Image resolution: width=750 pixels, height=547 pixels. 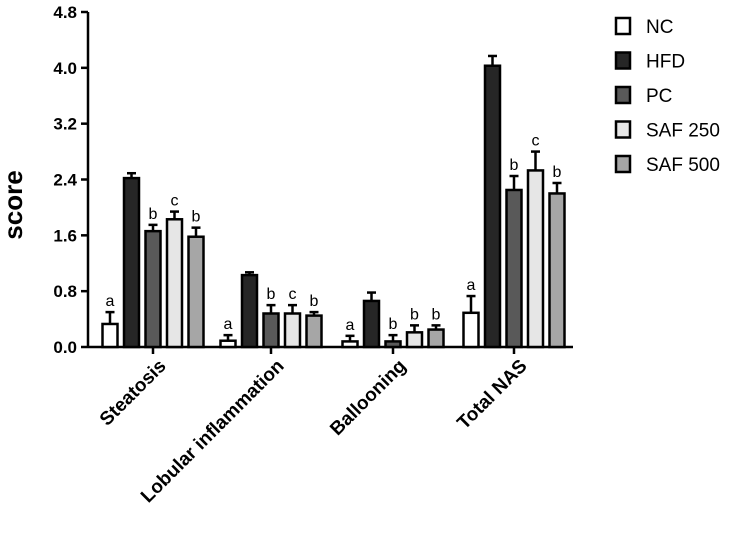 I want to click on legend-label: SAF 250, so click(x=683, y=131).